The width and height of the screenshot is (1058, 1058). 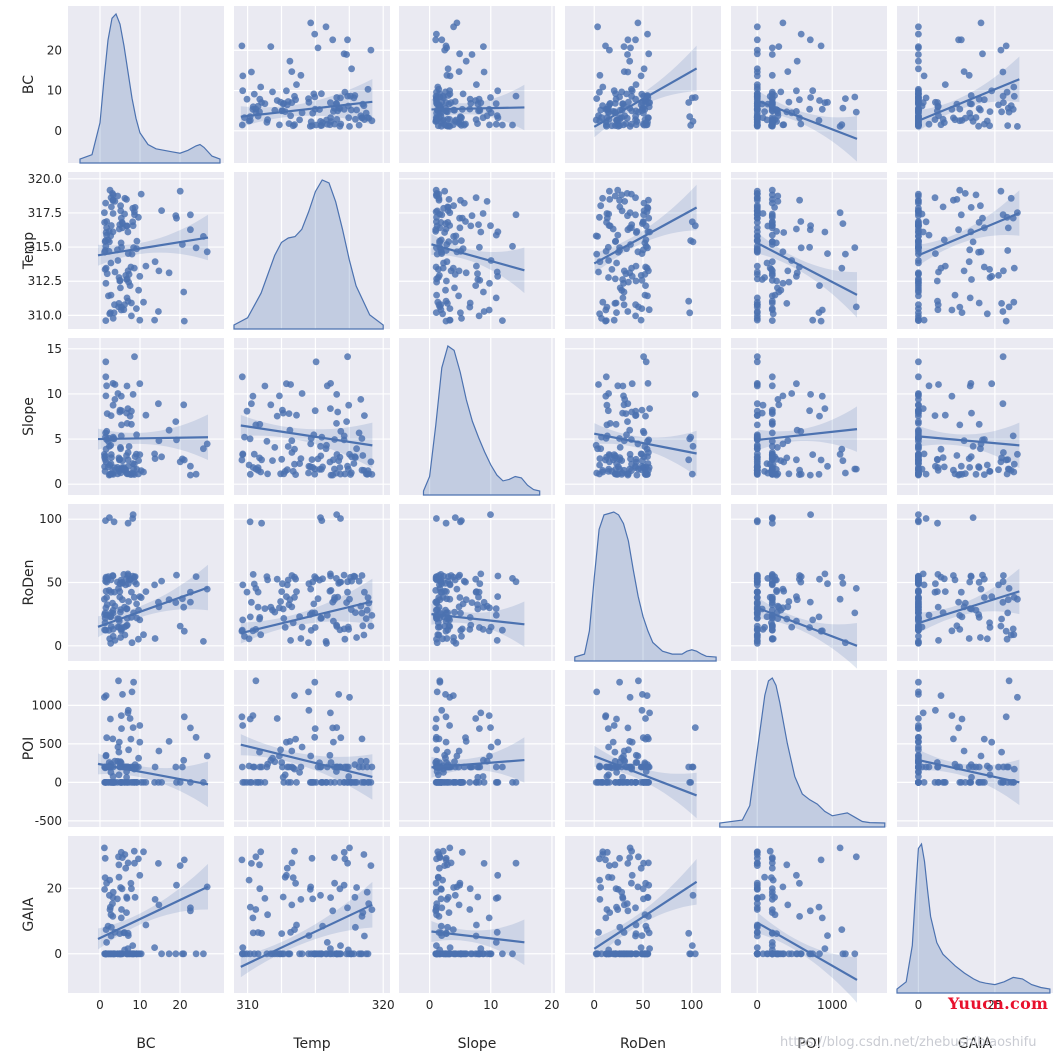 I want to click on watermark-brand: Yuucn.com, so click(x=998, y=1003).